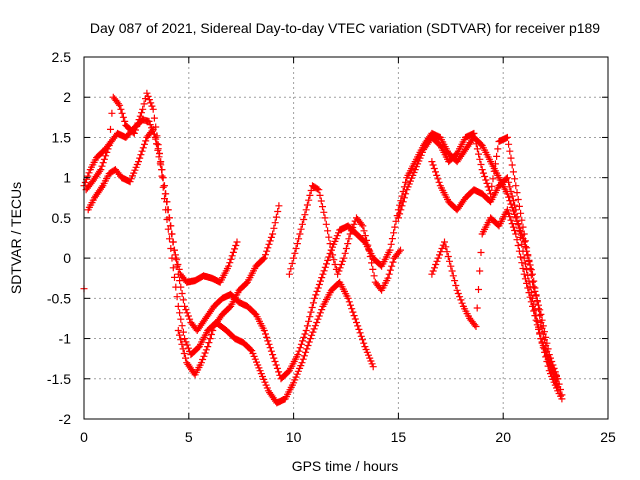 The width and height of the screenshot is (640, 480). I want to click on x-tick-label: 0, so click(84, 437).